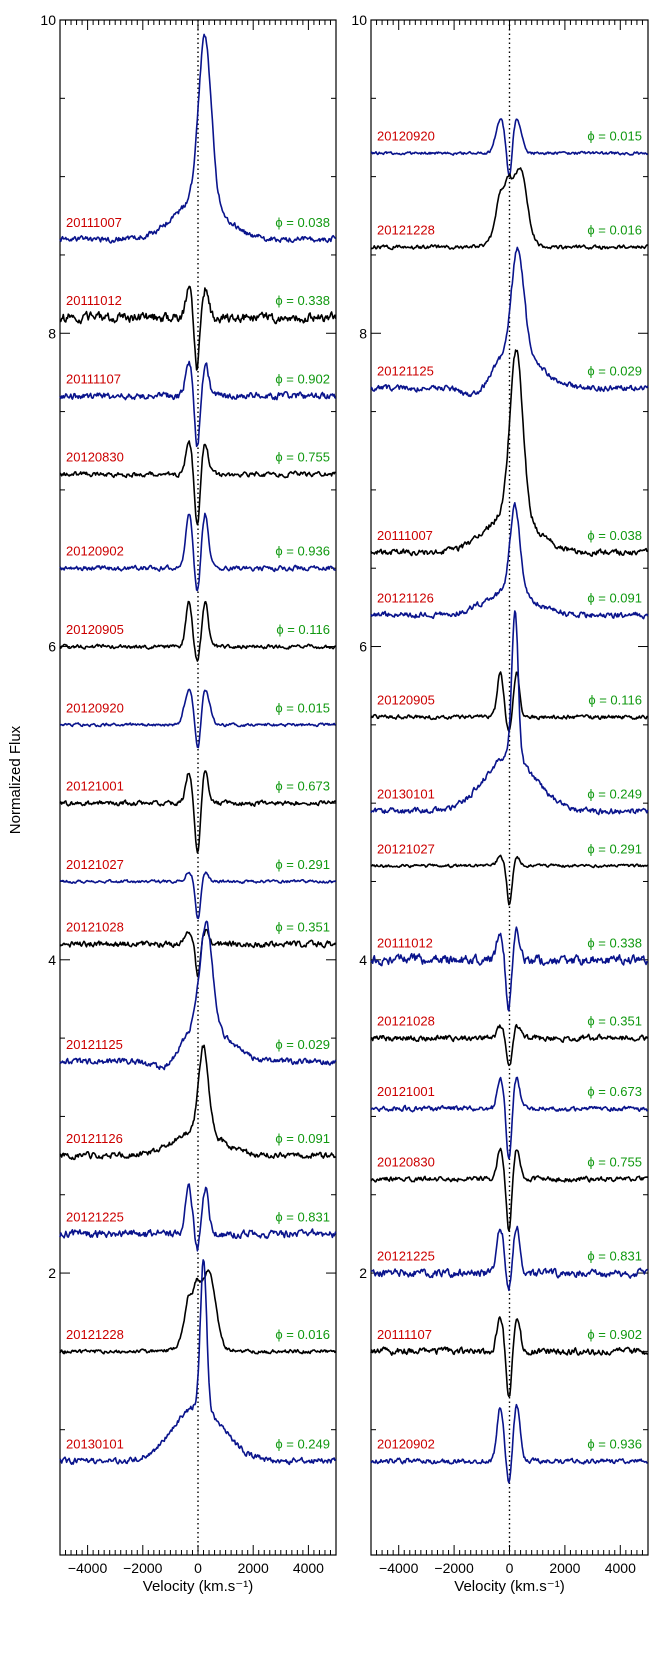 The width and height of the screenshot is (661, 1653). Describe the element at coordinates (615, 699) in the screenshot. I see `phase-label: ϕ = 0.116` at that location.